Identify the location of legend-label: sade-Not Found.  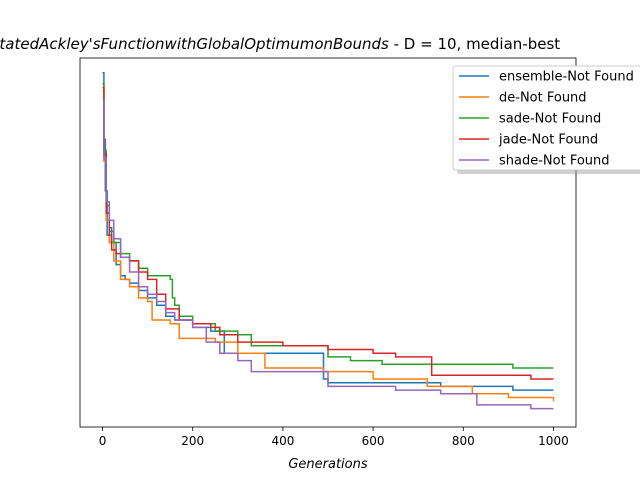
(550, 119).